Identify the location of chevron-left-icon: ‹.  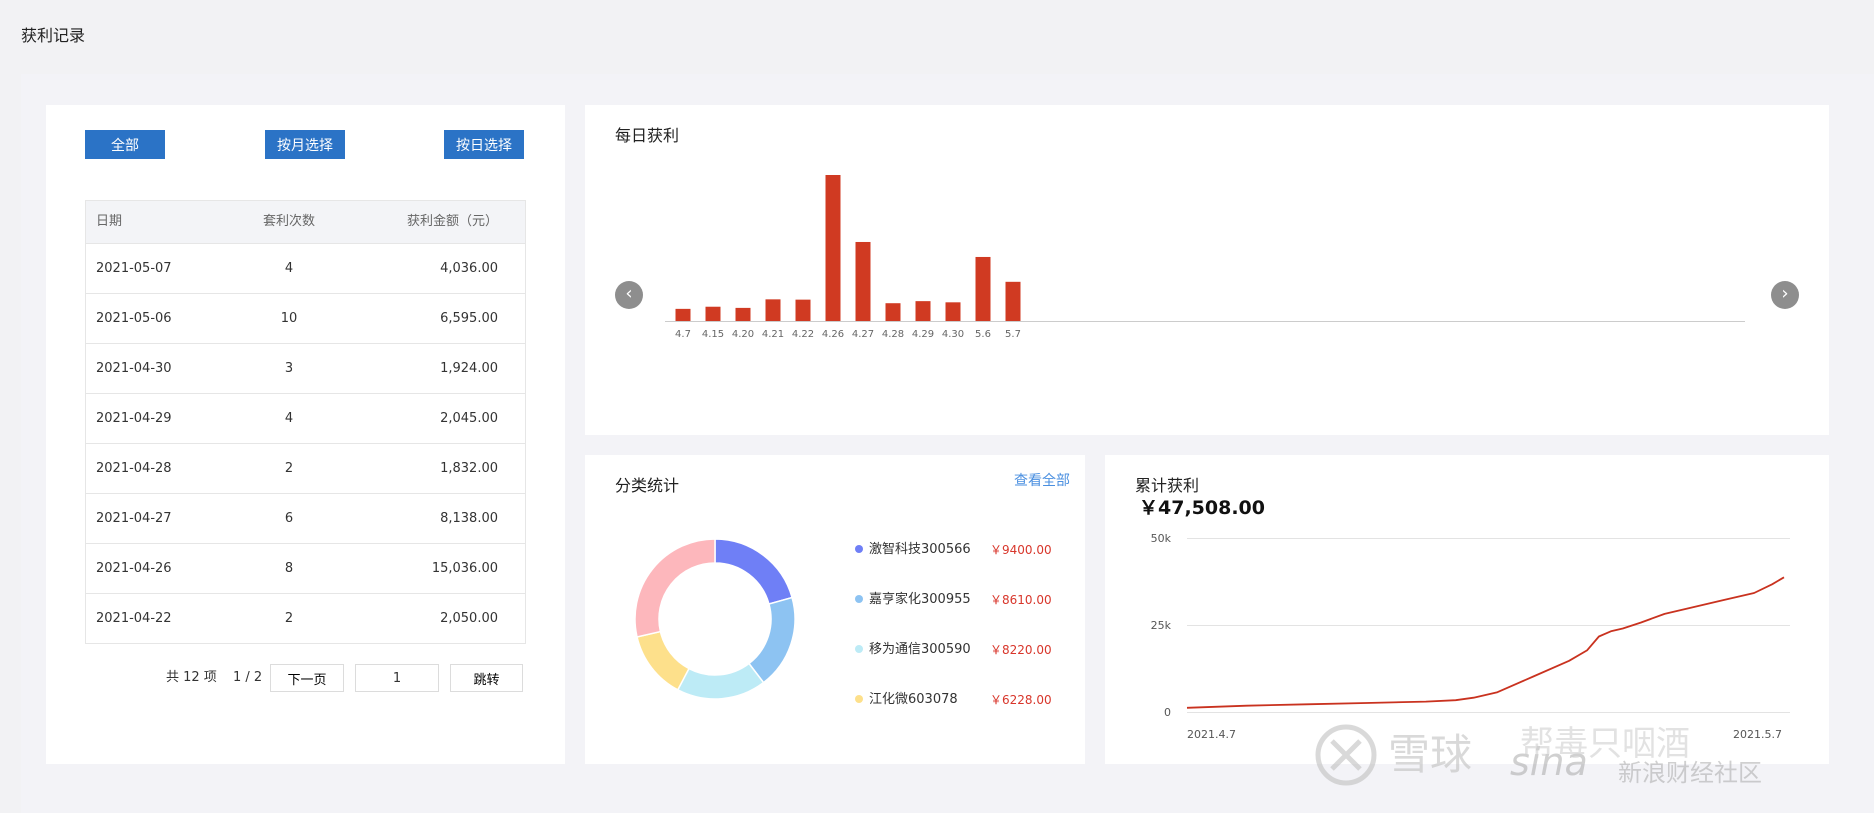
(629, 295).